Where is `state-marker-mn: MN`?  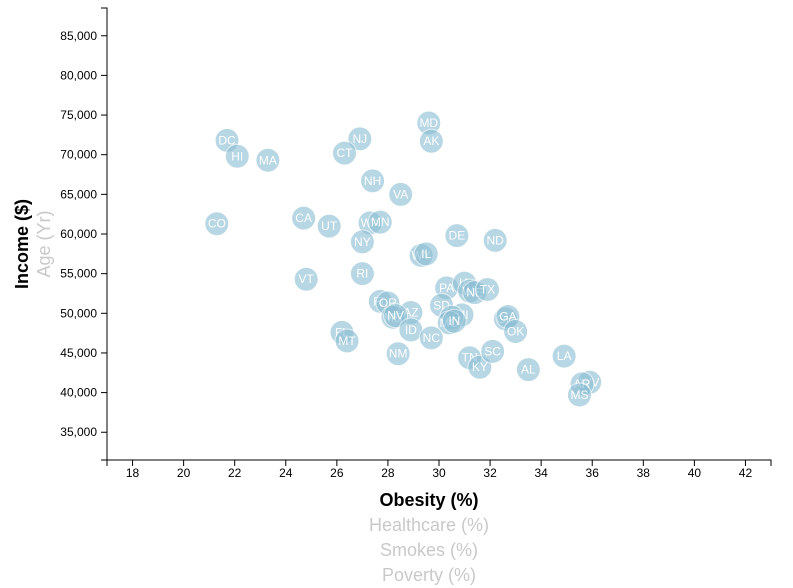
state-marker-mn: MN is located at coordinates (380, 222).